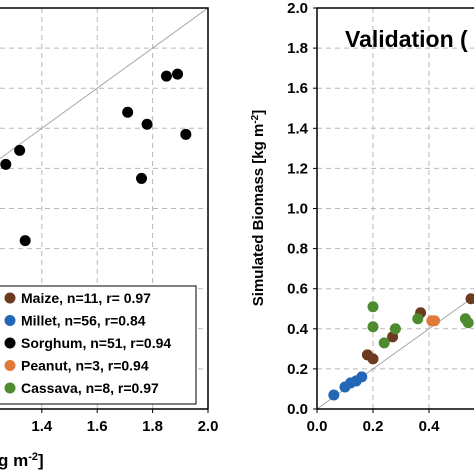 The image size is (474, 474). What do you see at coordinates (86, 298) in the screenshot?
I see `legend-entry-label: Maize, n=11, r= 0.97` at bounding box center [86, 298].